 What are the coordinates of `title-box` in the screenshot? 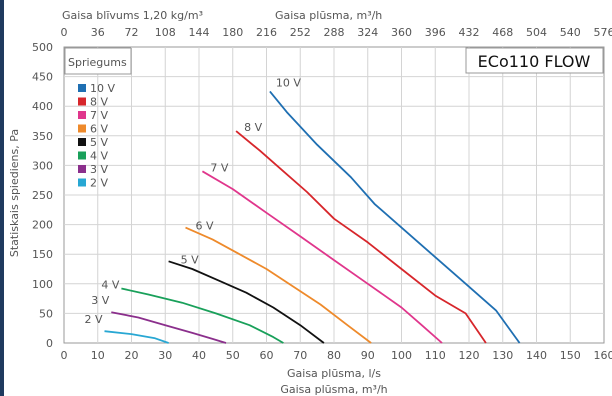 It's located at (534, 60).